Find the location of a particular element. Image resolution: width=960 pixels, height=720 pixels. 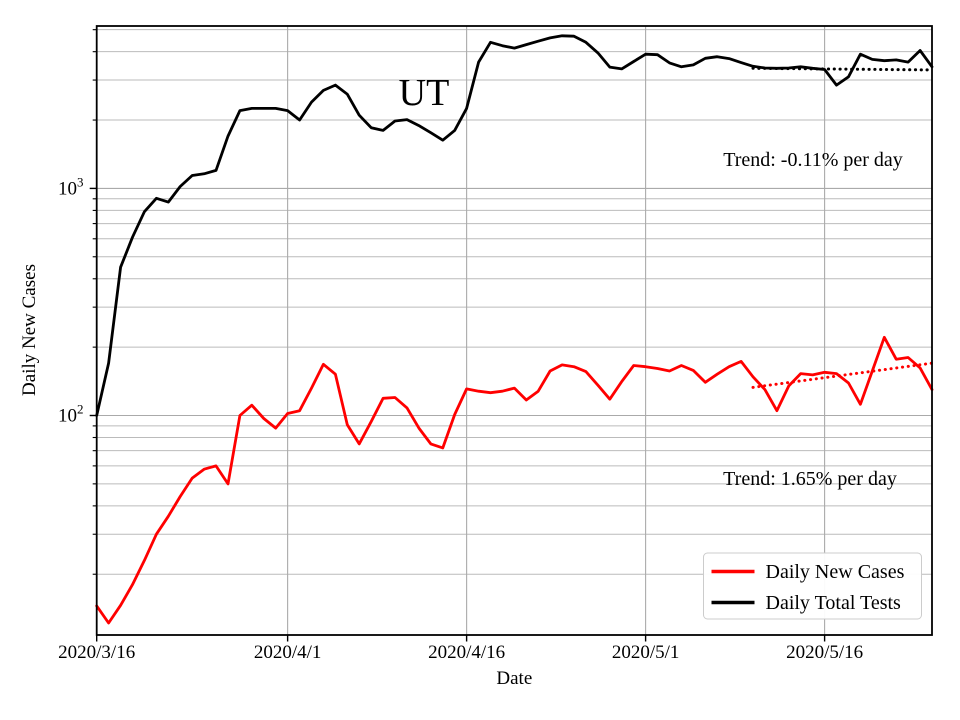

annotation-state: UT is located at coordinates (424, 93).